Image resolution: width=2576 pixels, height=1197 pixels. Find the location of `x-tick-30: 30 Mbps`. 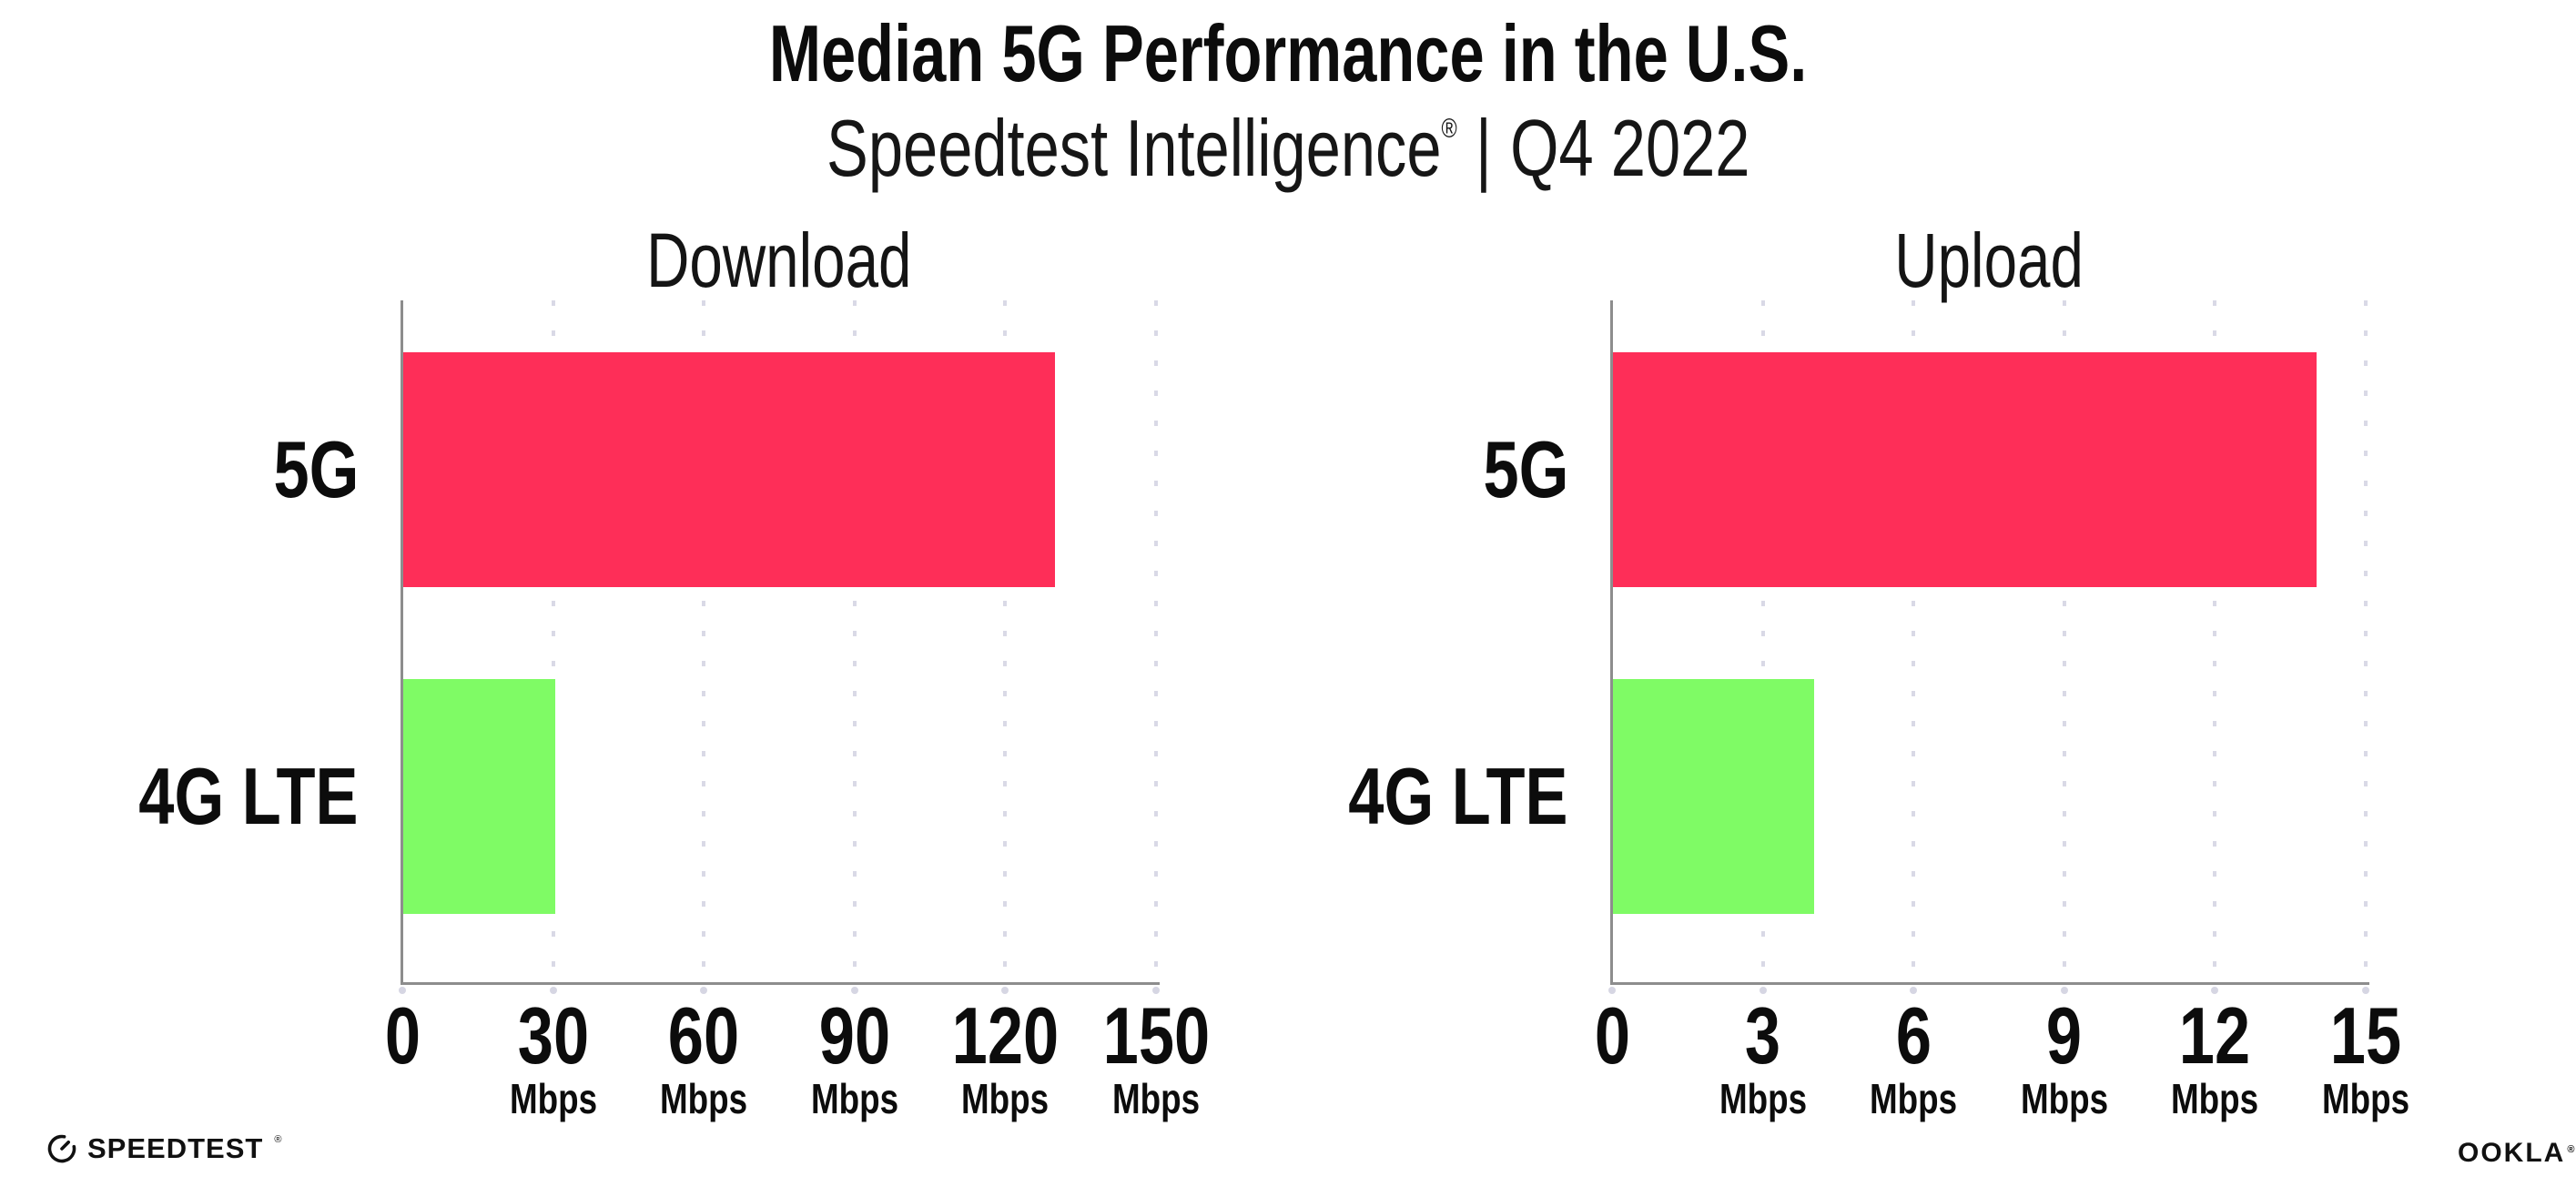

x-tick-30: 30 Mbps is located at coordinates (553, 1053).